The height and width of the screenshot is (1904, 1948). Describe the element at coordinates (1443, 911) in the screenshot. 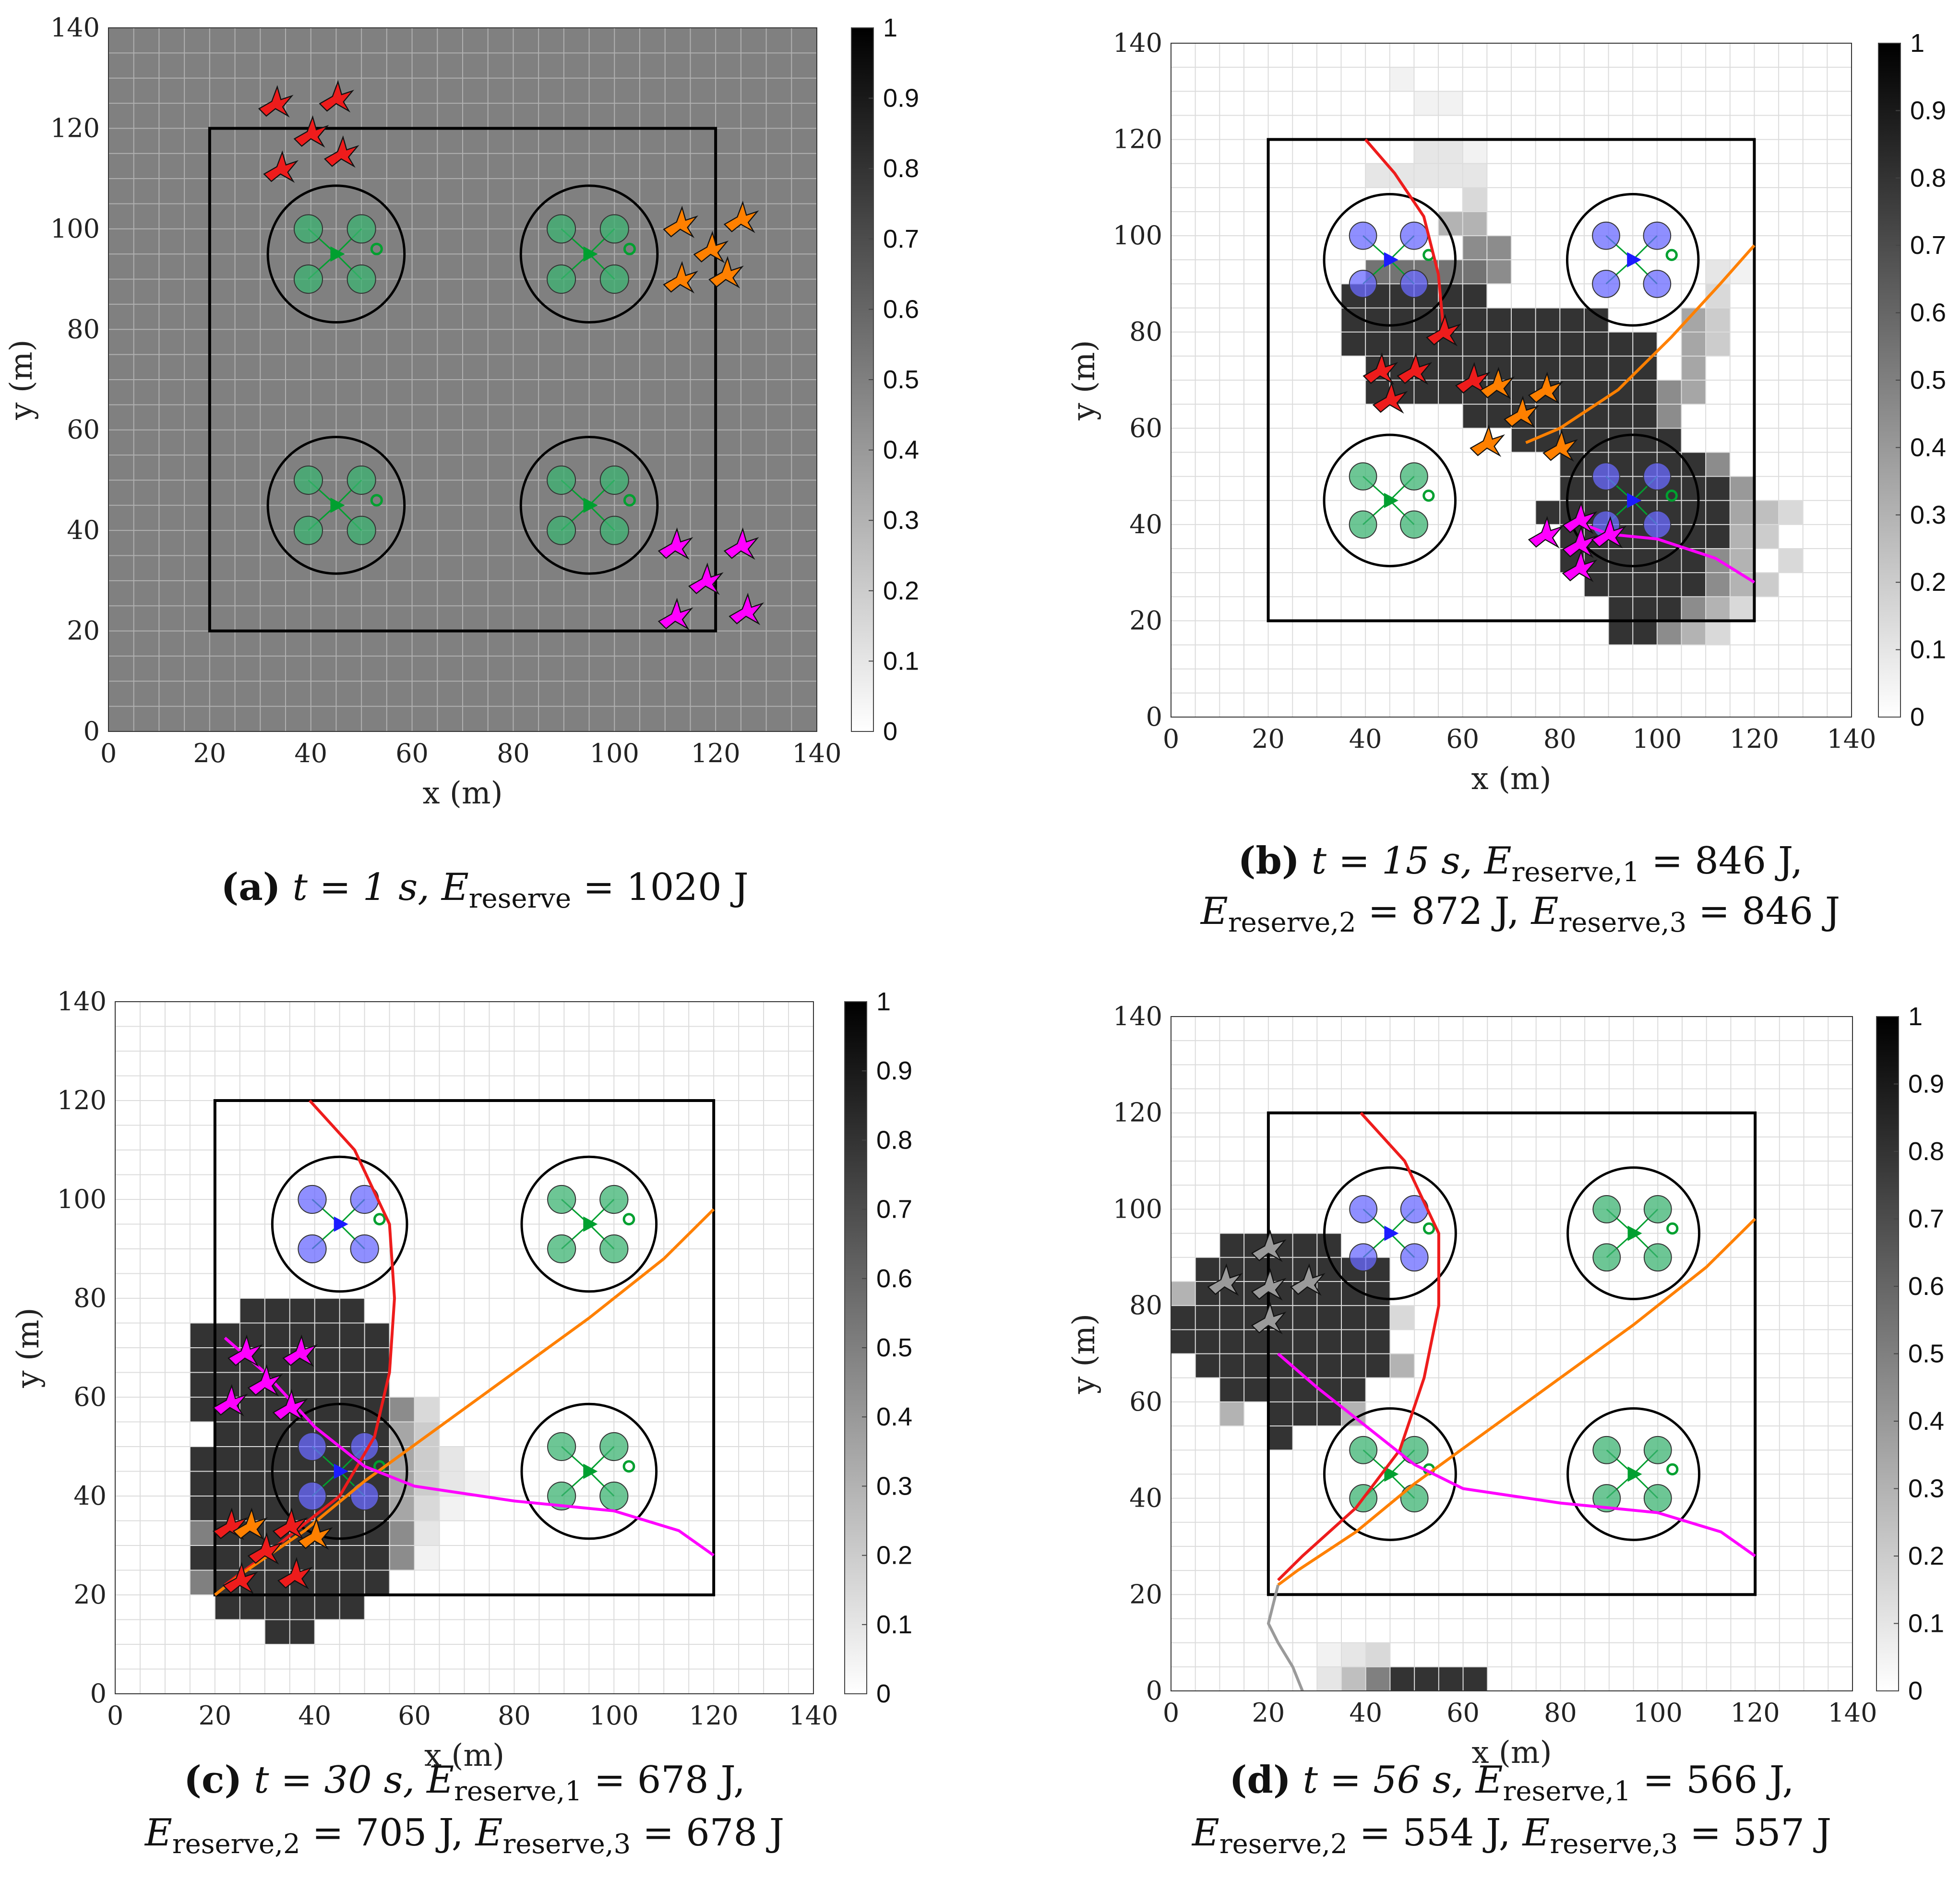

I see `caption-part: = 872 J,` at that location.